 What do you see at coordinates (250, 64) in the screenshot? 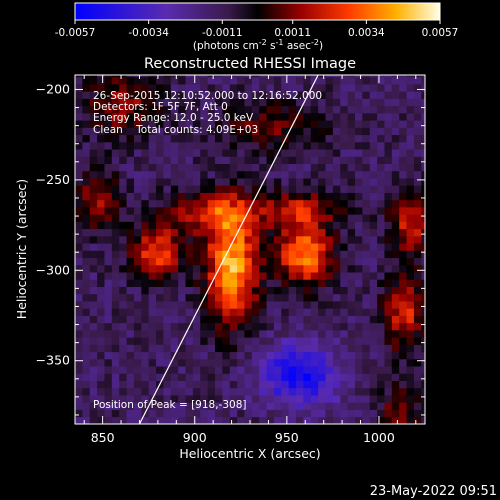
I see `chart-title: Reconstructed RHESSI Image` at bounding box center [250, 64].